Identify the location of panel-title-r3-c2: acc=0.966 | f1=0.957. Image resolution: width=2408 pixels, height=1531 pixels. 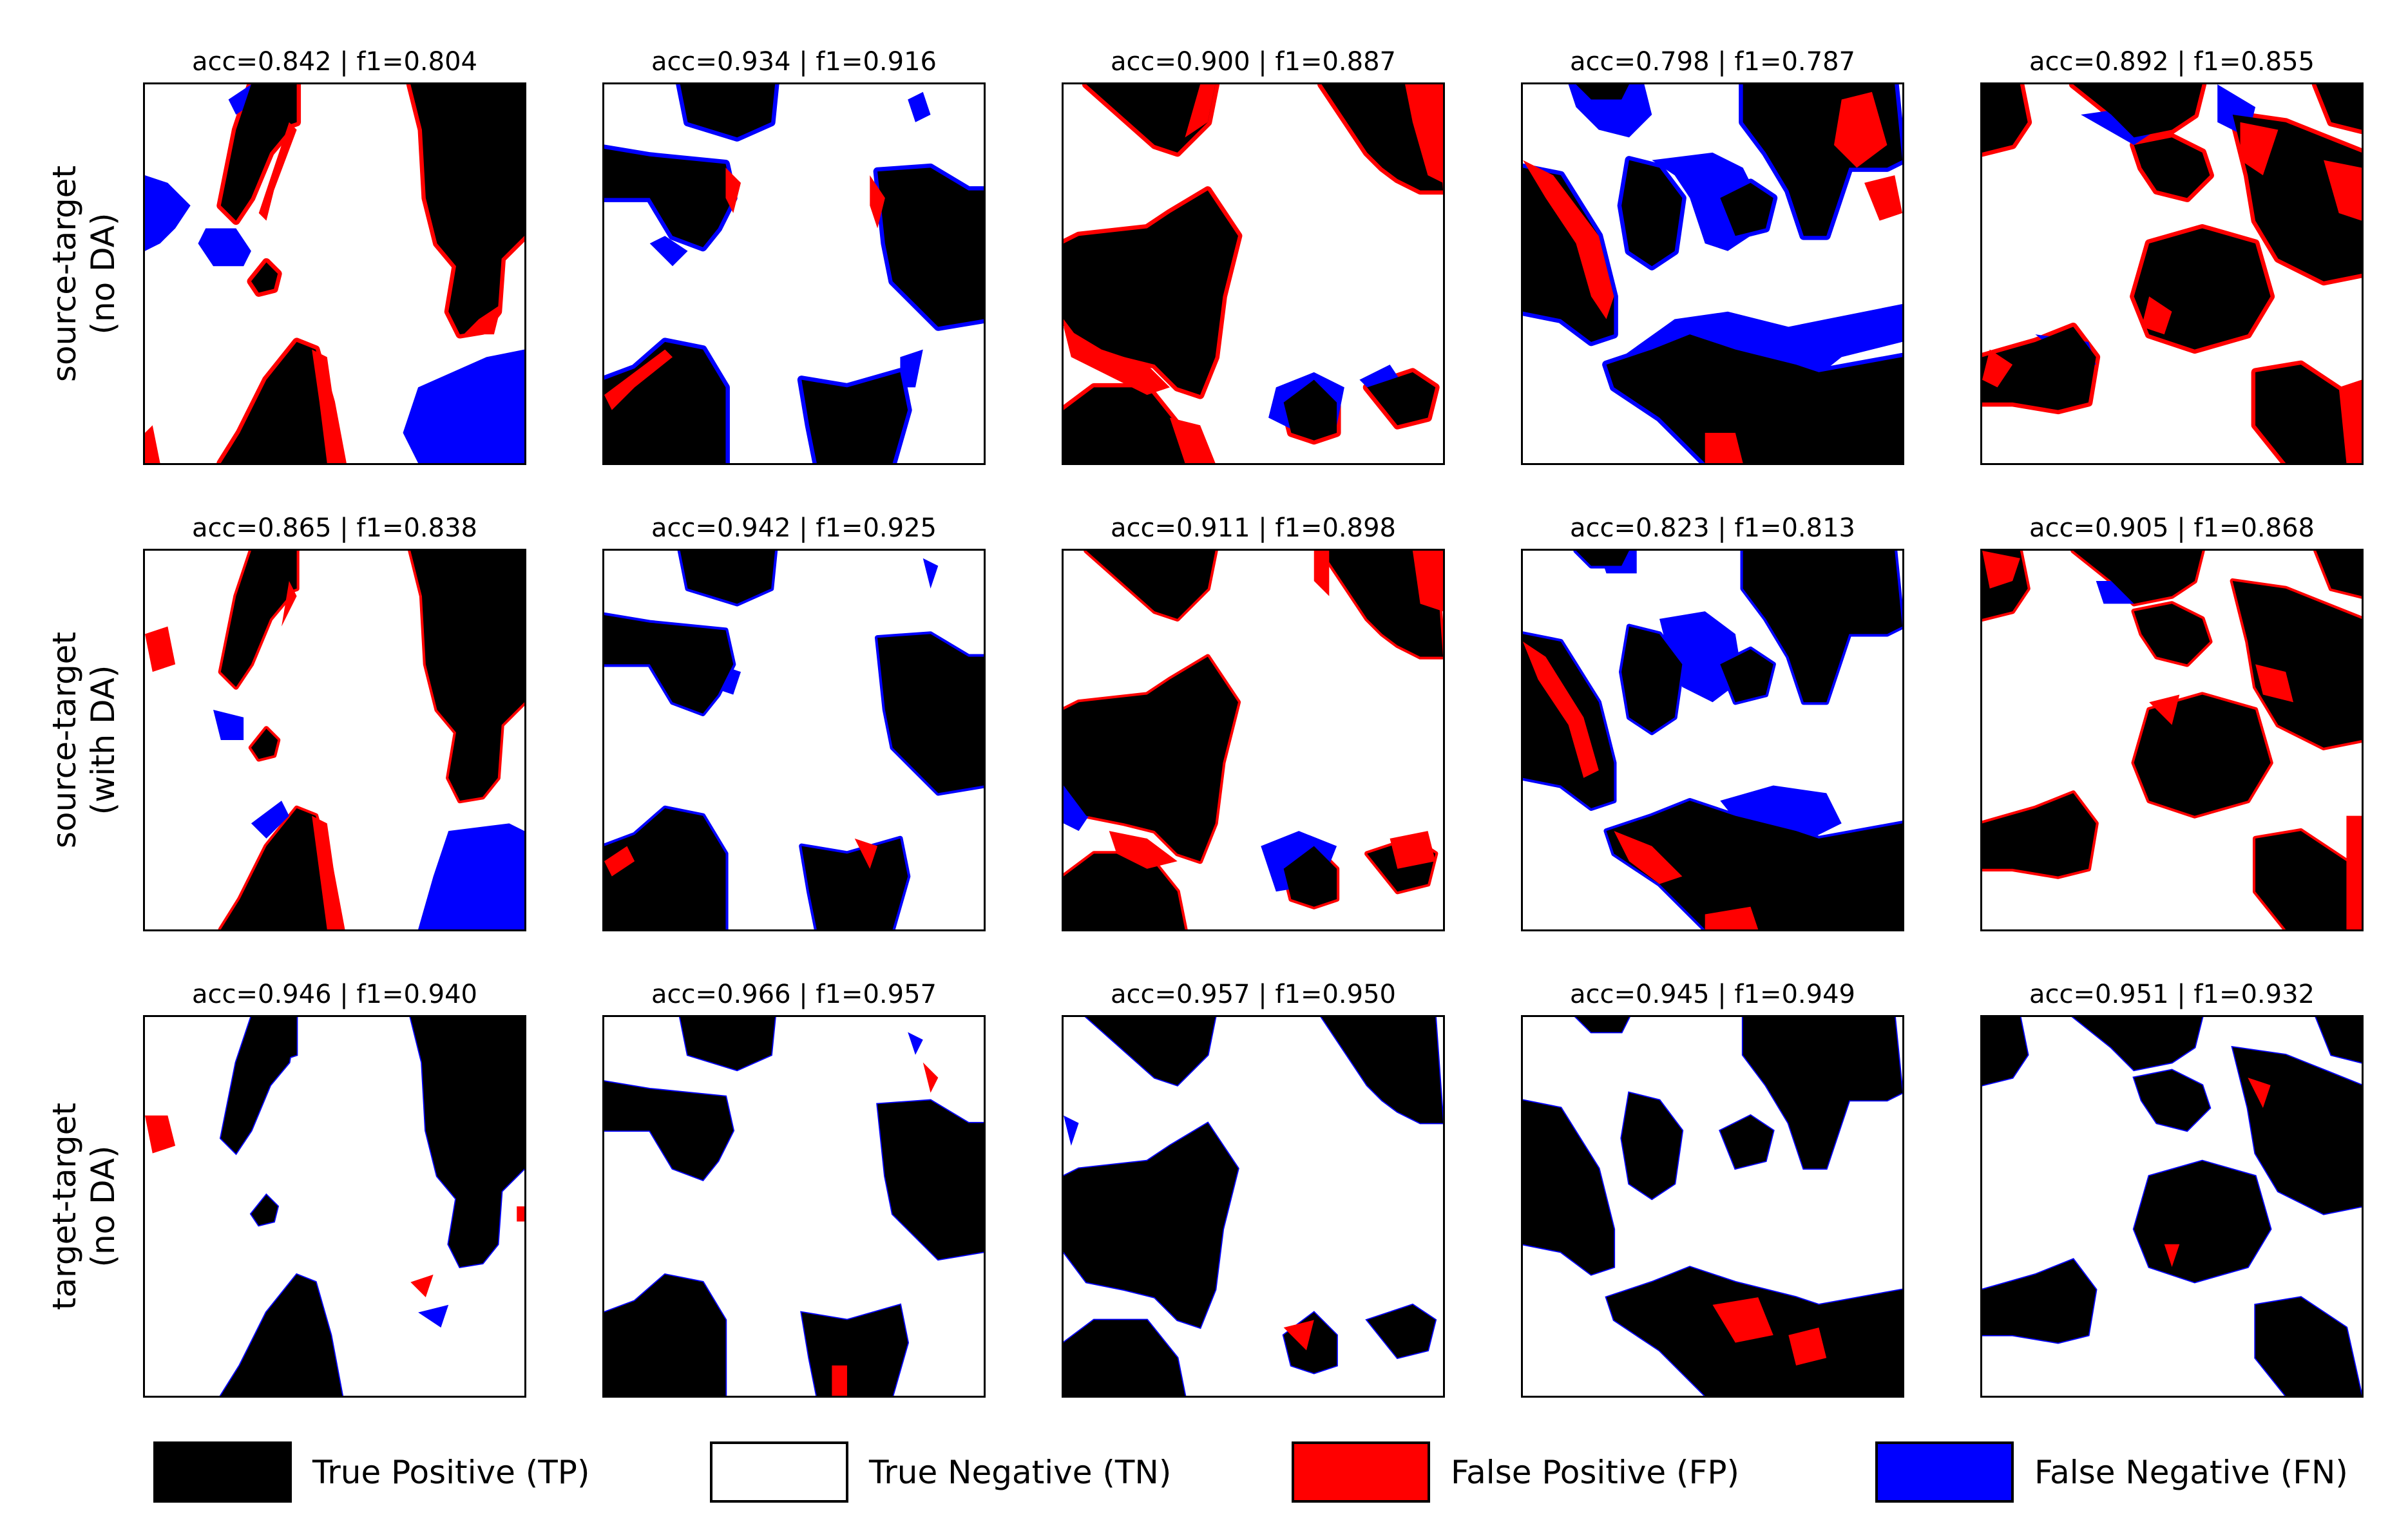
(794, 995).